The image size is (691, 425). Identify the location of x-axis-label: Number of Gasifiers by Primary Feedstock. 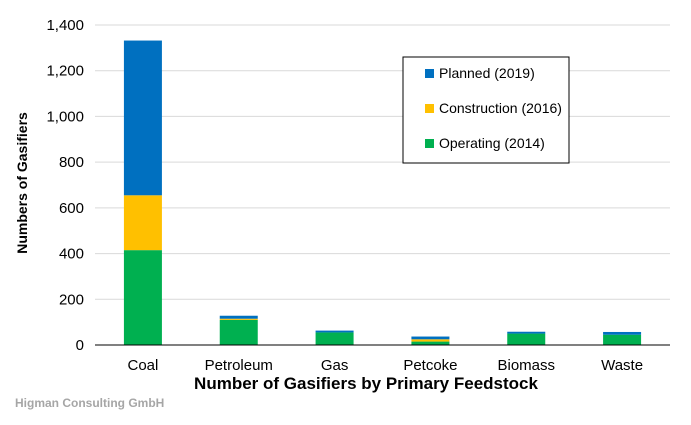
(366, 383).